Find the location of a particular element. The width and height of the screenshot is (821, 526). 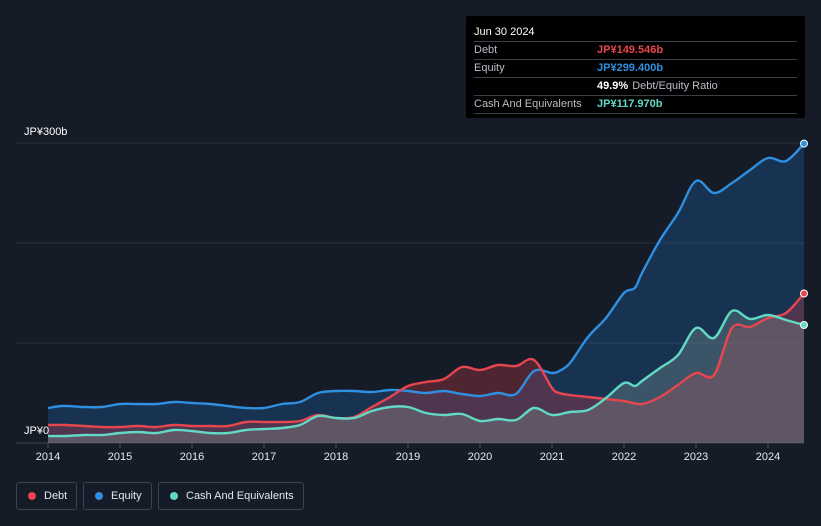

x-tick-label: 2021 is located at coordinates (552, 457).